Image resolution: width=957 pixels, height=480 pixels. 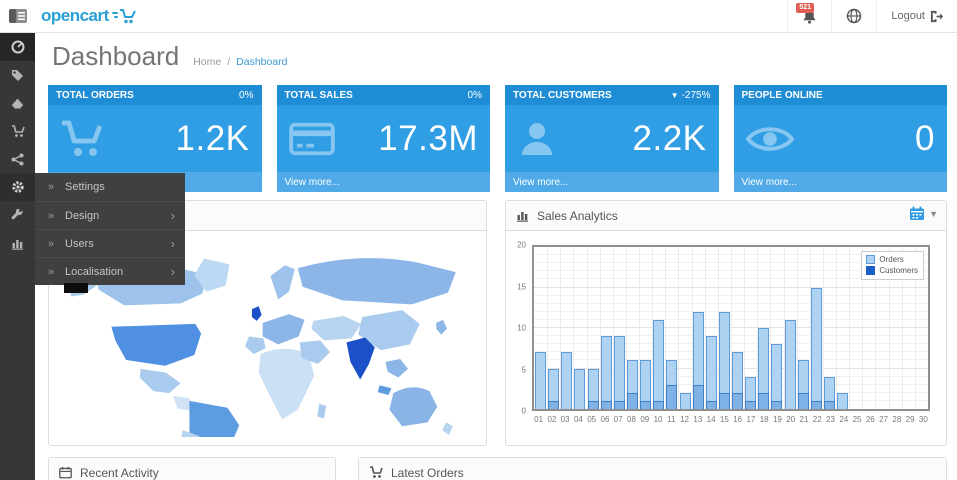 I want to click on submenu-item-localisation: » Localisation ›, so click(x=110, y=271).